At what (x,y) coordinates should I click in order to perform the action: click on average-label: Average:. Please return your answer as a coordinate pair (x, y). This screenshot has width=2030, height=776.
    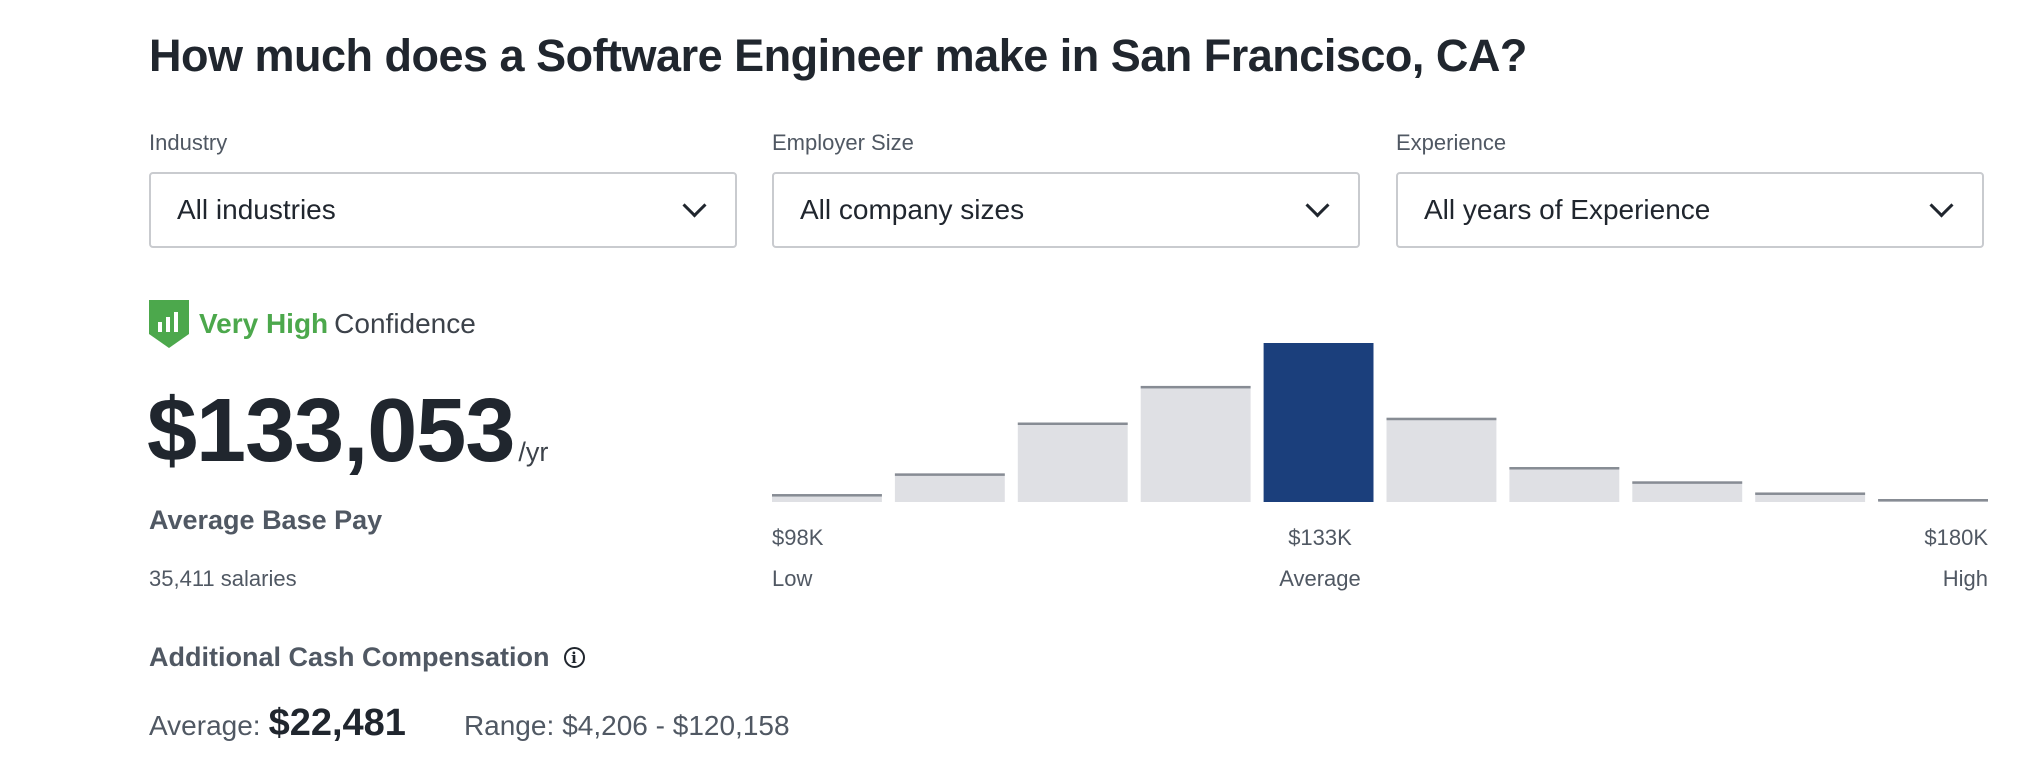
    Looking at the image, I should click on (205, 725).